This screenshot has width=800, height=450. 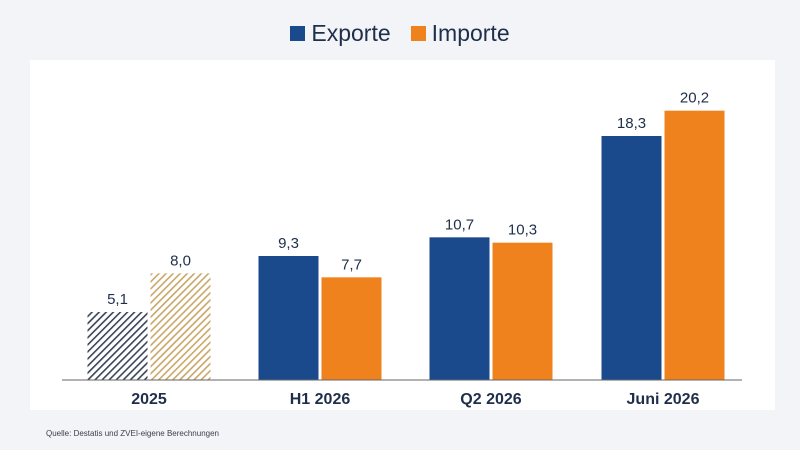 What do you see at coordinates (180, 260) in the screenshot?
I see `value-label-imports-0: 8,0` at bounding box center [180, 260].